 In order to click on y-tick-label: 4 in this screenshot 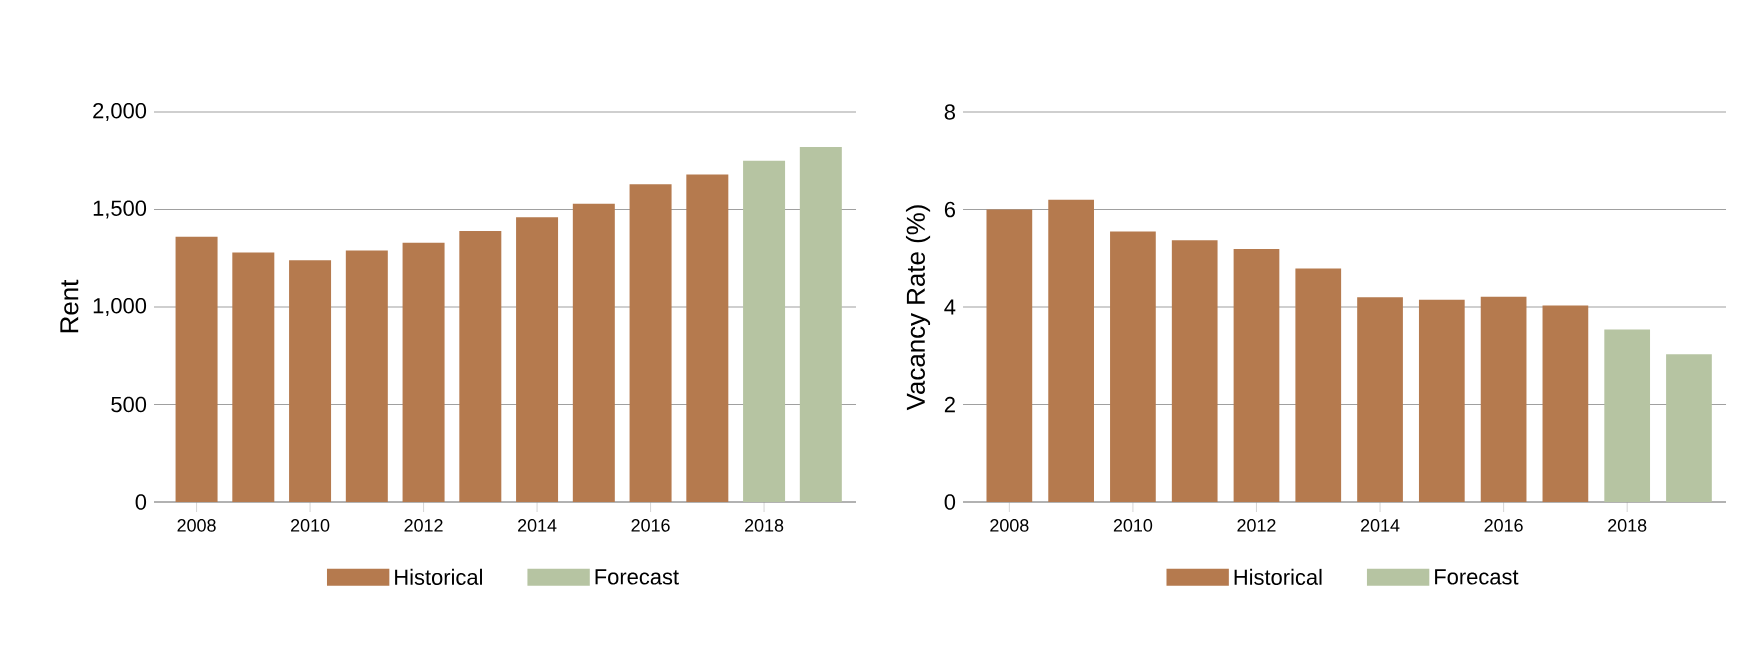, I will do `click(950, 307)`.